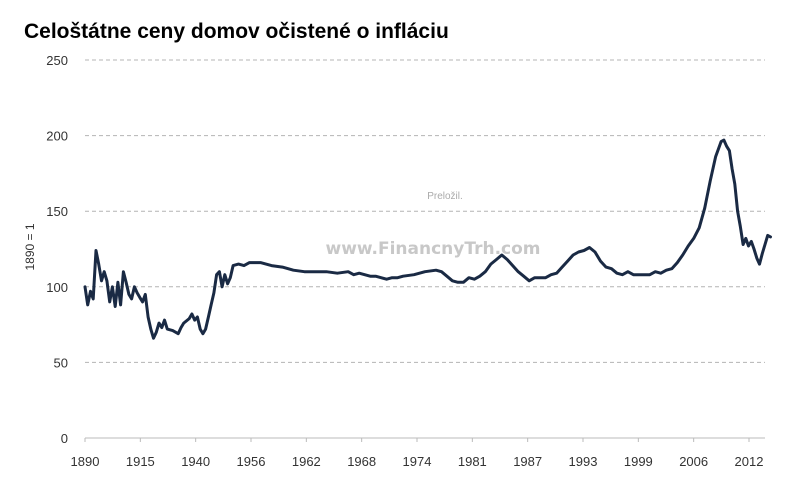 The image size is (800, 490). What do you see at coordinates (361, 461) in the screenshot?
I see `x-tick-label: 1968` at bounding box center [361, 461].